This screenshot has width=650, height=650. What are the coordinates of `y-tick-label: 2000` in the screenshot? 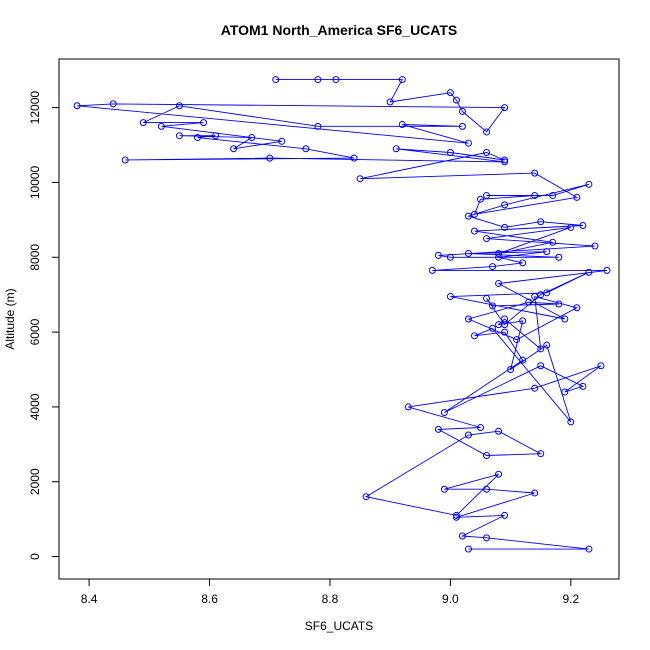 It's located at (35, 481).